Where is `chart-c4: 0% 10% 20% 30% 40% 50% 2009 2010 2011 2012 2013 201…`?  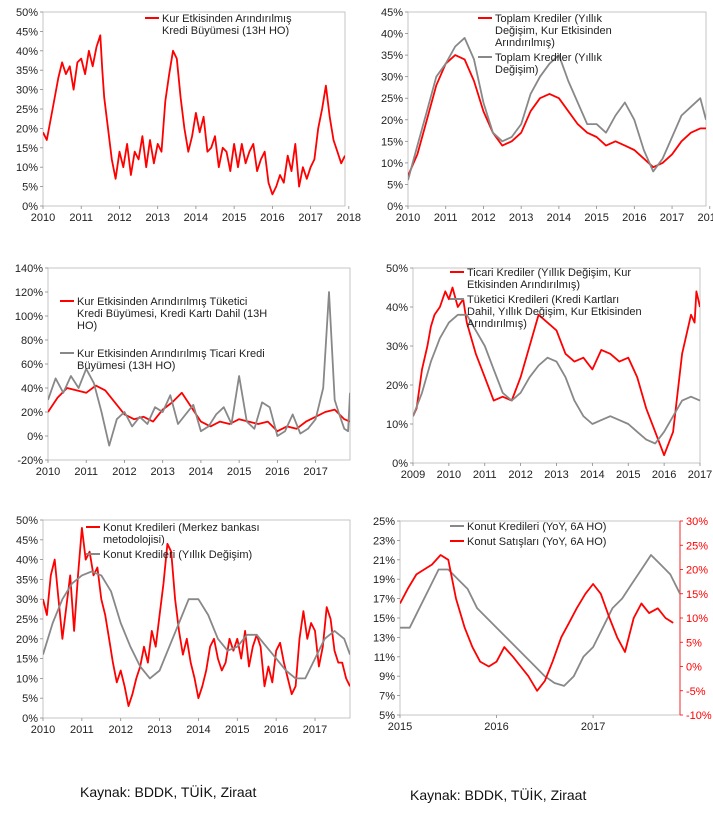 chart-c4: 0% 10% 20% 30% 40% 50% 2009 2010 2011 2012 2013 201… is located at coordinates (549, 372).